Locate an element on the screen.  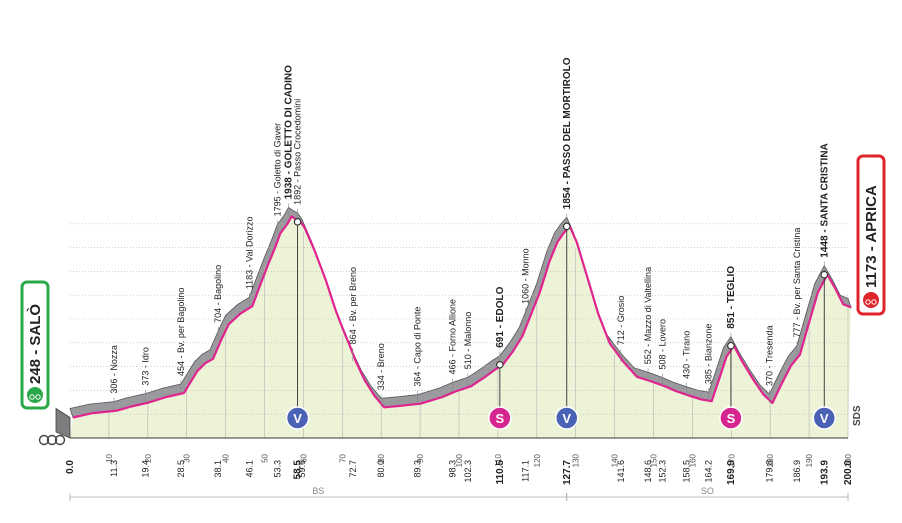
waypoint-label-3: 704 - Bagolino is located at coordinates (218, 294).